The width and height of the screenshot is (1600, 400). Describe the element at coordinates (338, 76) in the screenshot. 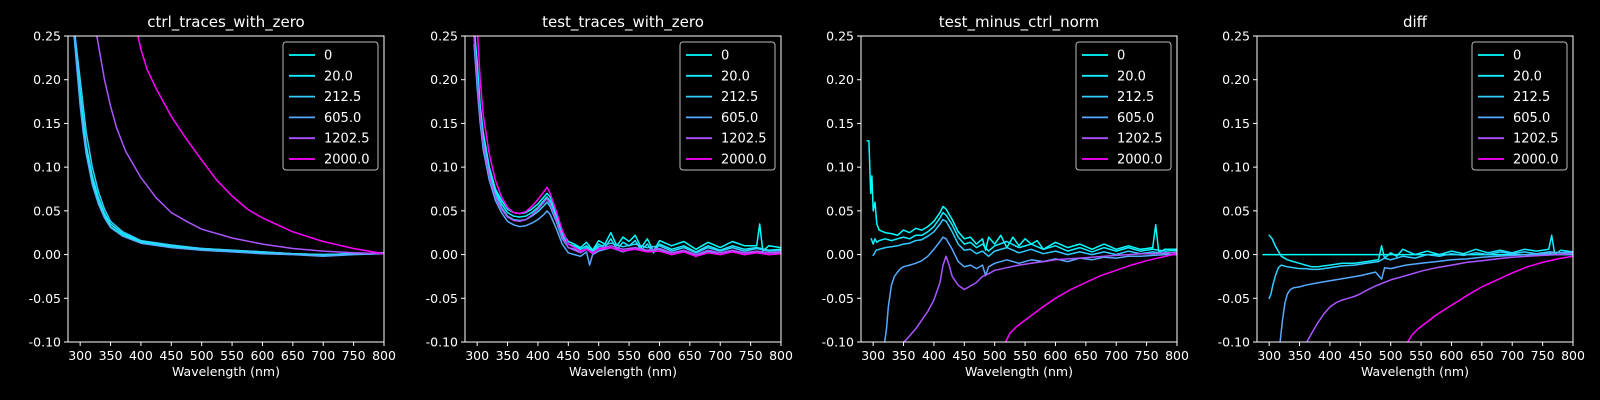

I see `legend-entry: 20.0` at that location.